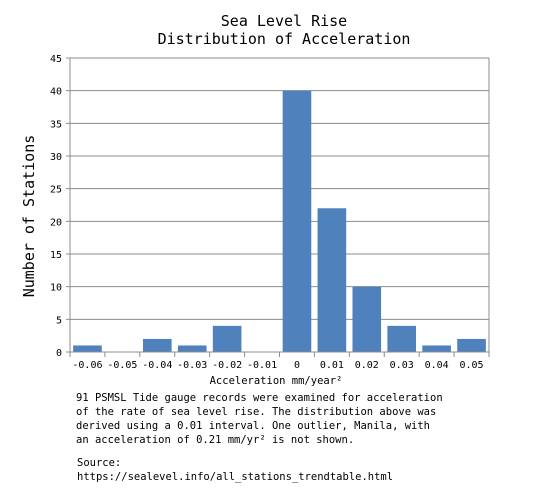 The height and width of the screenshot is (494, 556). I want to click on bar-0.02, so click(367, 319).